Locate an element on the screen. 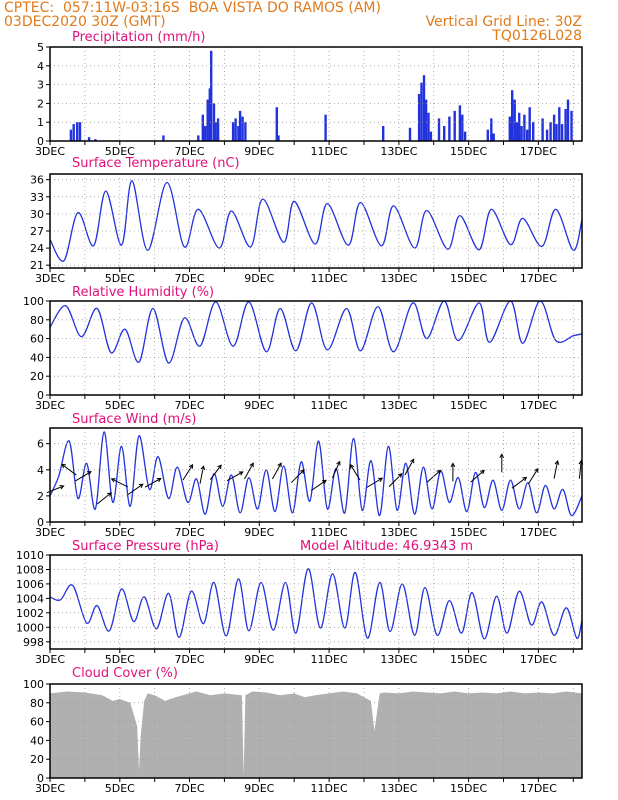 This screenshot has height=800, width=618. cloud-ytick-label: 100 is located at coordinates (33, 684).